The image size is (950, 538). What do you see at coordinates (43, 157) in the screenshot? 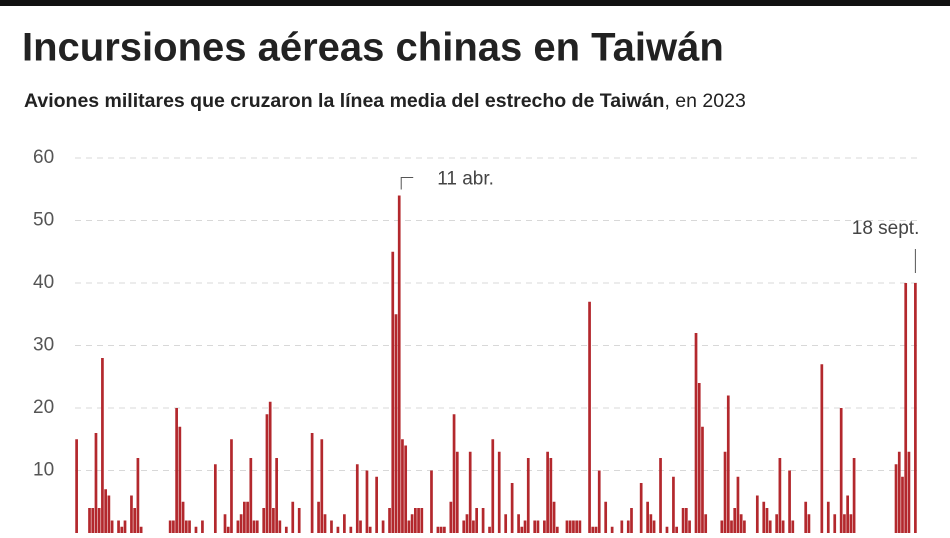
I see `y-tick-label: 60` at bounding box center [43, 157].